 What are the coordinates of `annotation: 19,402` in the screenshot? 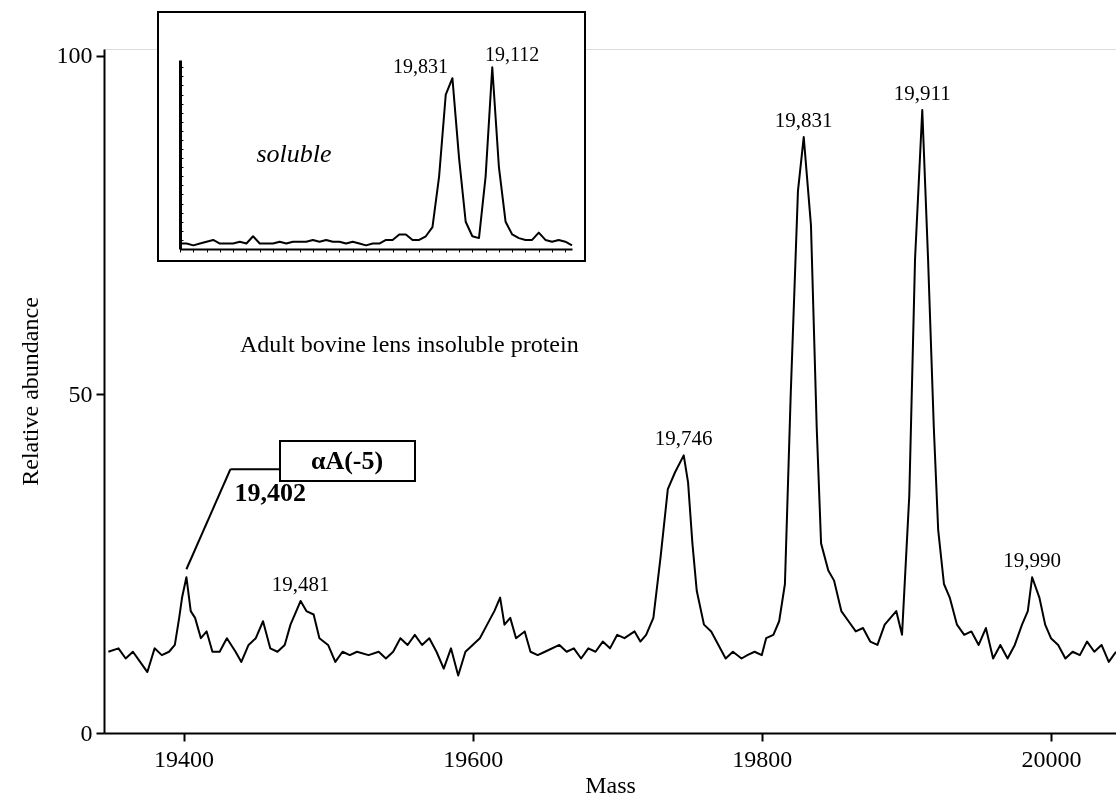 It's located at (270, 493).